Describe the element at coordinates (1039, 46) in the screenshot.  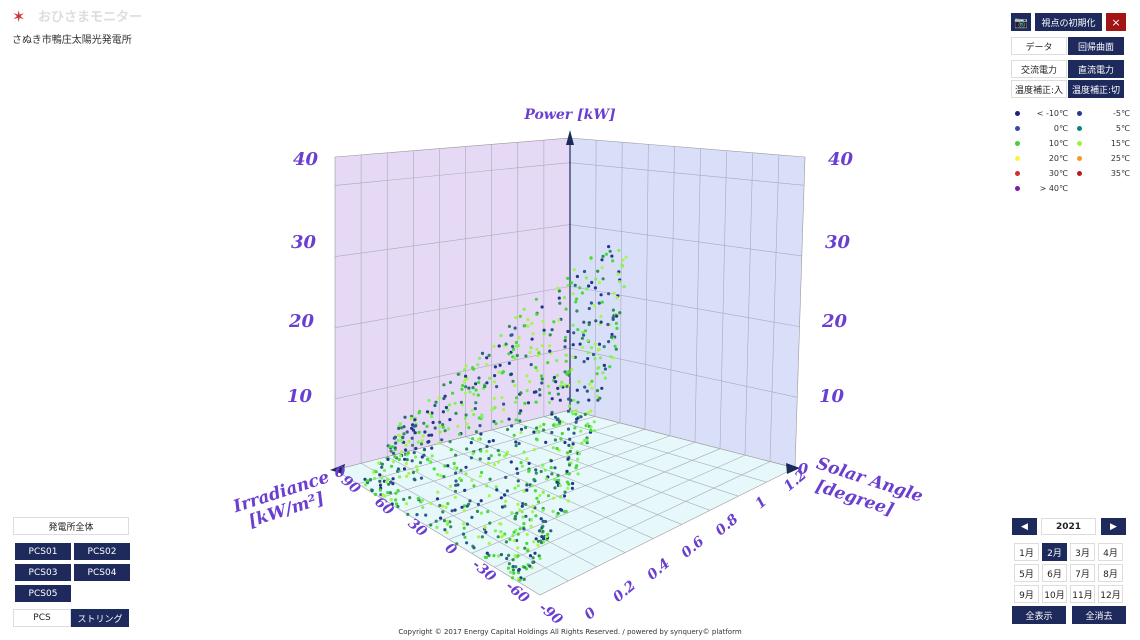
I see `toggle-button: データ` at that location.